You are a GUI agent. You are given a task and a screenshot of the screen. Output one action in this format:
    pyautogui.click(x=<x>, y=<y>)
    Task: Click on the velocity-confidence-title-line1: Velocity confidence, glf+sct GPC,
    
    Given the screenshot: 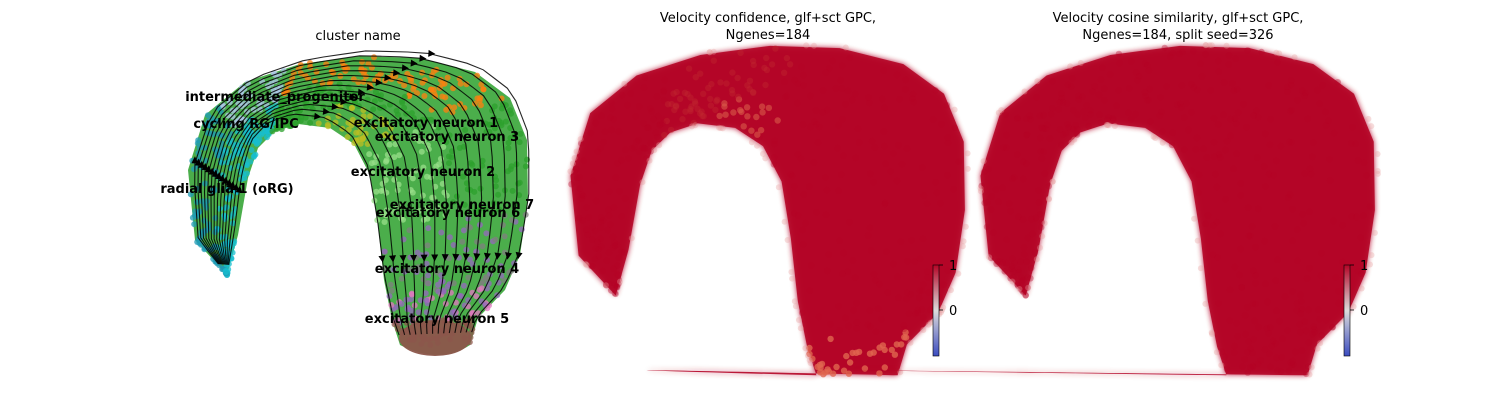 What is the action you would take?
    pyautogui.click(x=768, y=18)
    